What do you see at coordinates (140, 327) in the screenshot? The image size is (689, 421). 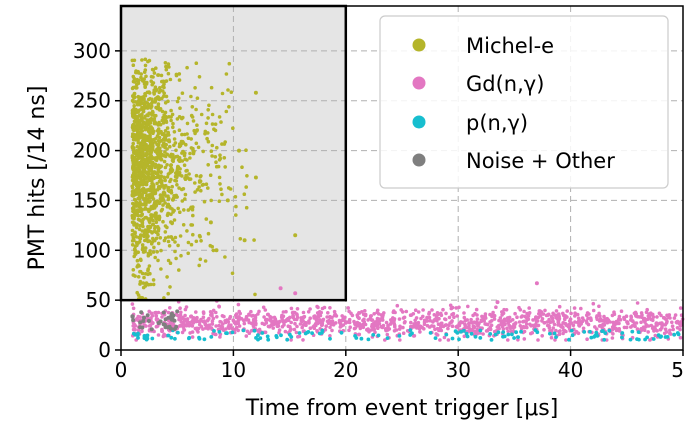 I see `data-point-noise-other` at bounding box center [140, 327].